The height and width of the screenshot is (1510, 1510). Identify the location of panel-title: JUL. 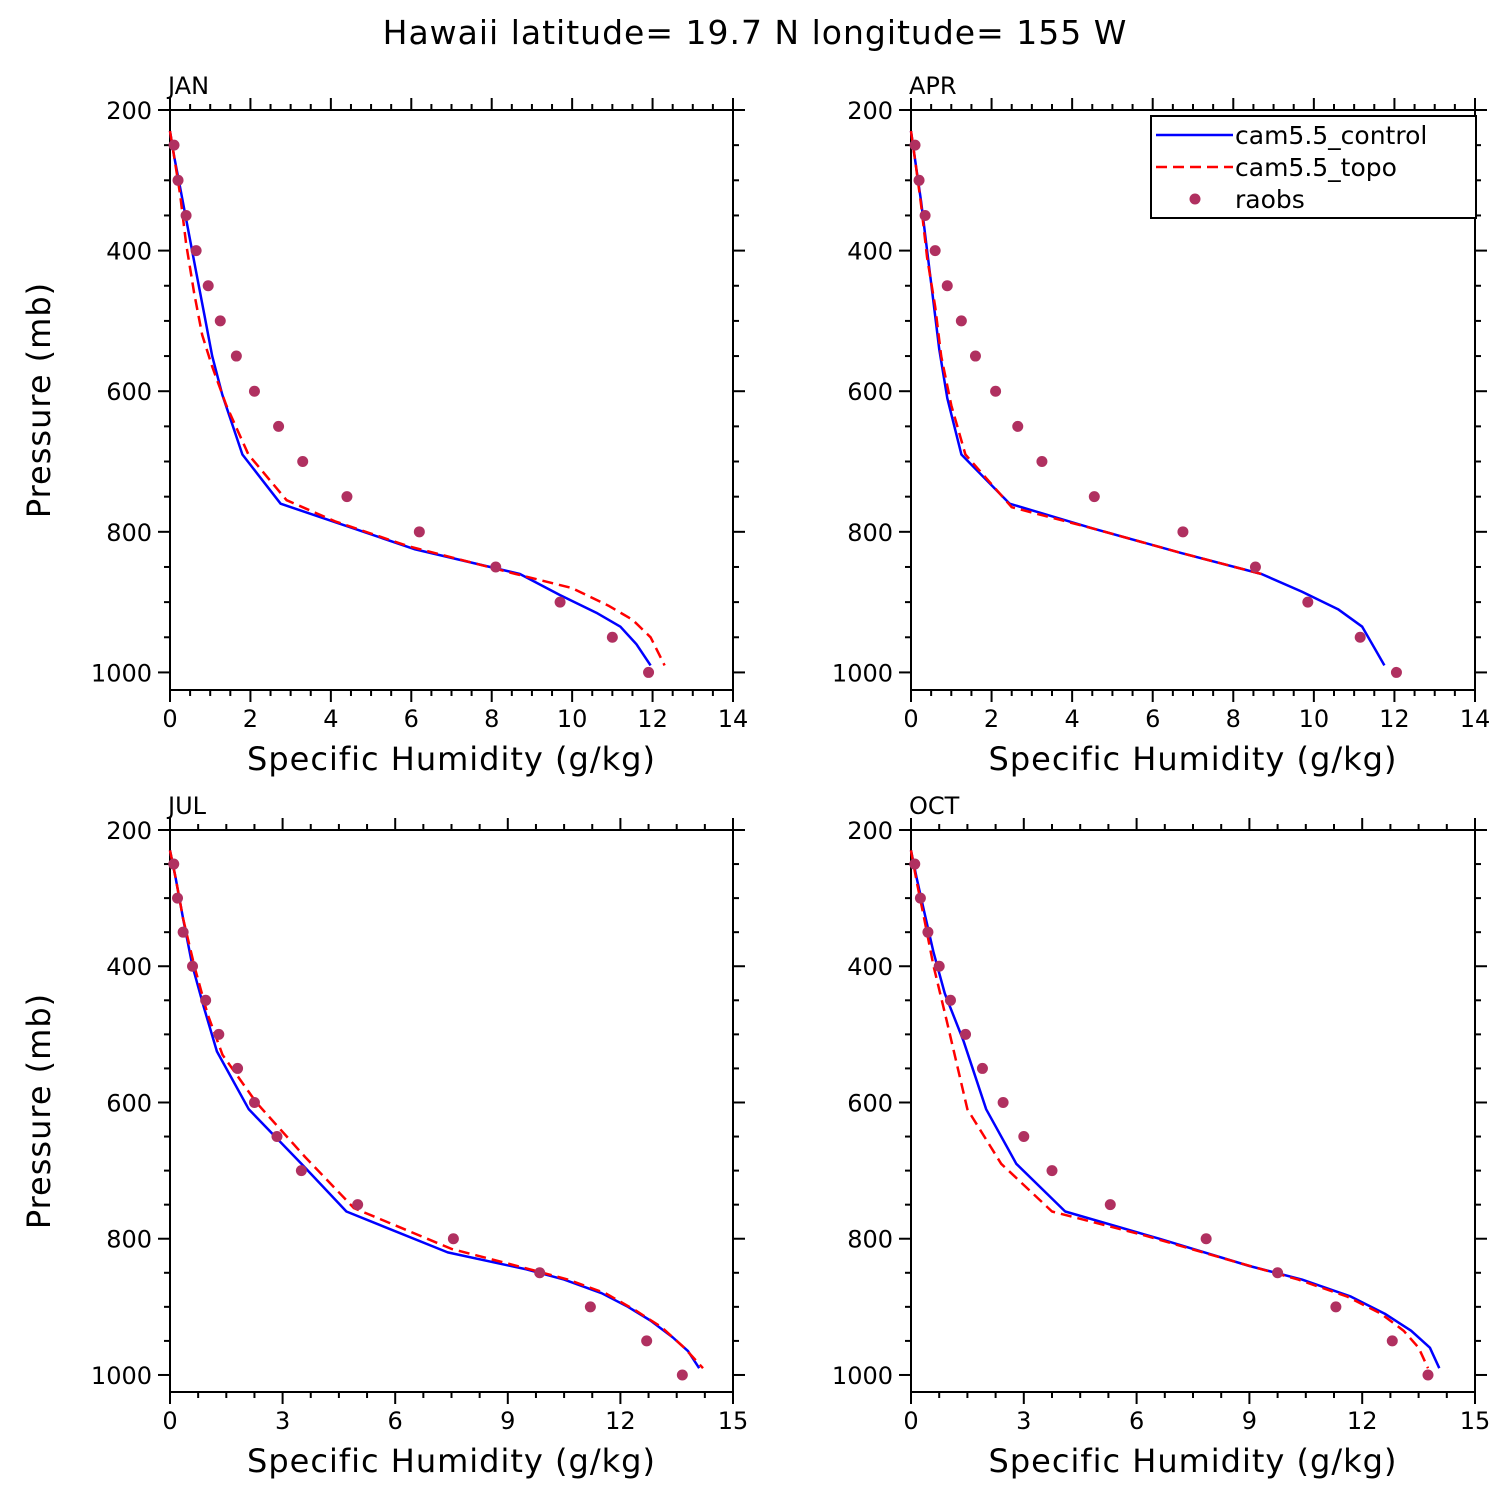
(186, 806).